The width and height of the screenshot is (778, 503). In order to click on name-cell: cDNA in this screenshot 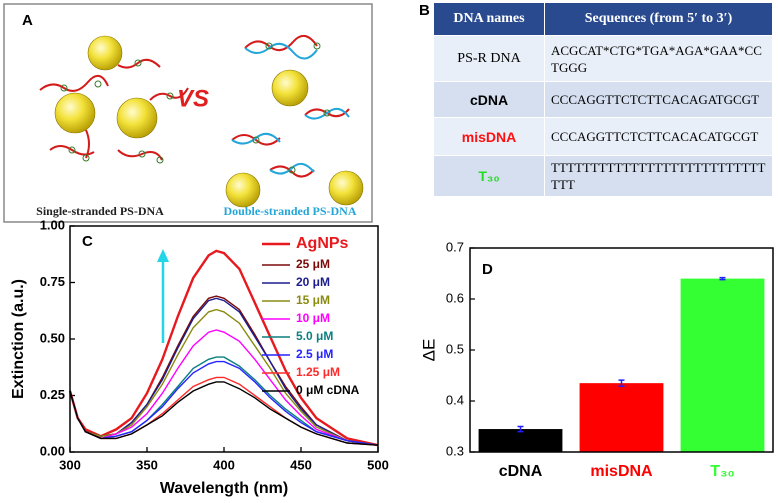, I will do `click(489, 99)`.